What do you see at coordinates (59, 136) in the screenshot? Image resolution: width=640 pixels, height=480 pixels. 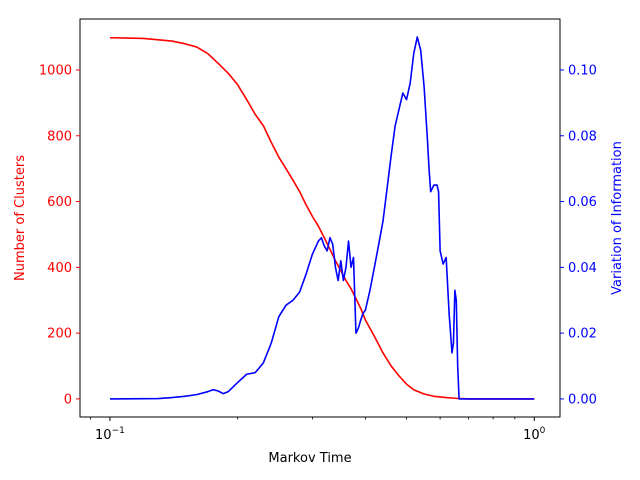 I see `y-left-tick-label: 800` at bounding box center [59, 136].